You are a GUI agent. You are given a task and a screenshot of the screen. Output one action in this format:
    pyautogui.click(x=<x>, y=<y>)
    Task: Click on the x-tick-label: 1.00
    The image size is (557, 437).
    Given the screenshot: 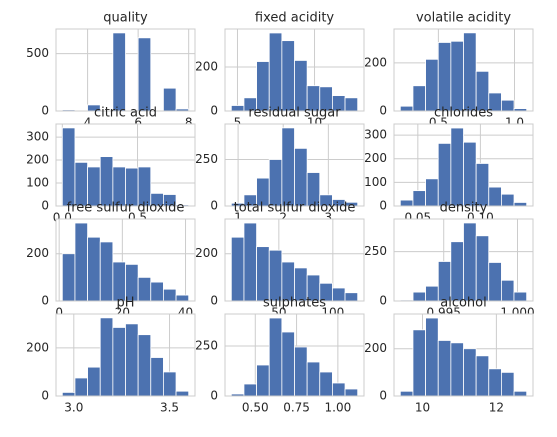 What is the action you would take?
    pyautogui.click(x=338, y=408)
    